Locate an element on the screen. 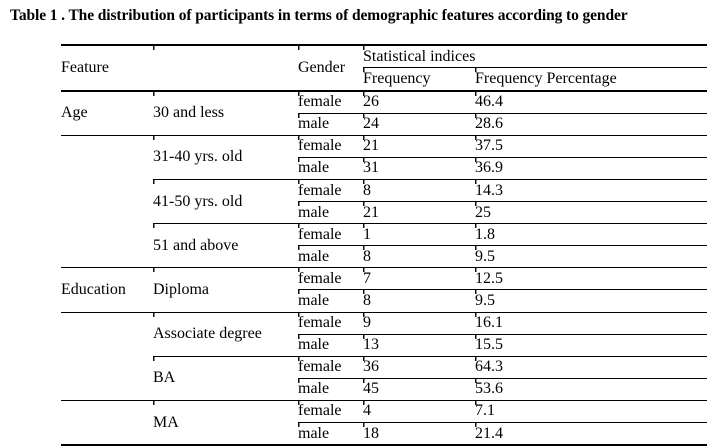  table-row: MA female 4 7.1 is located at coordinates (384, 423).